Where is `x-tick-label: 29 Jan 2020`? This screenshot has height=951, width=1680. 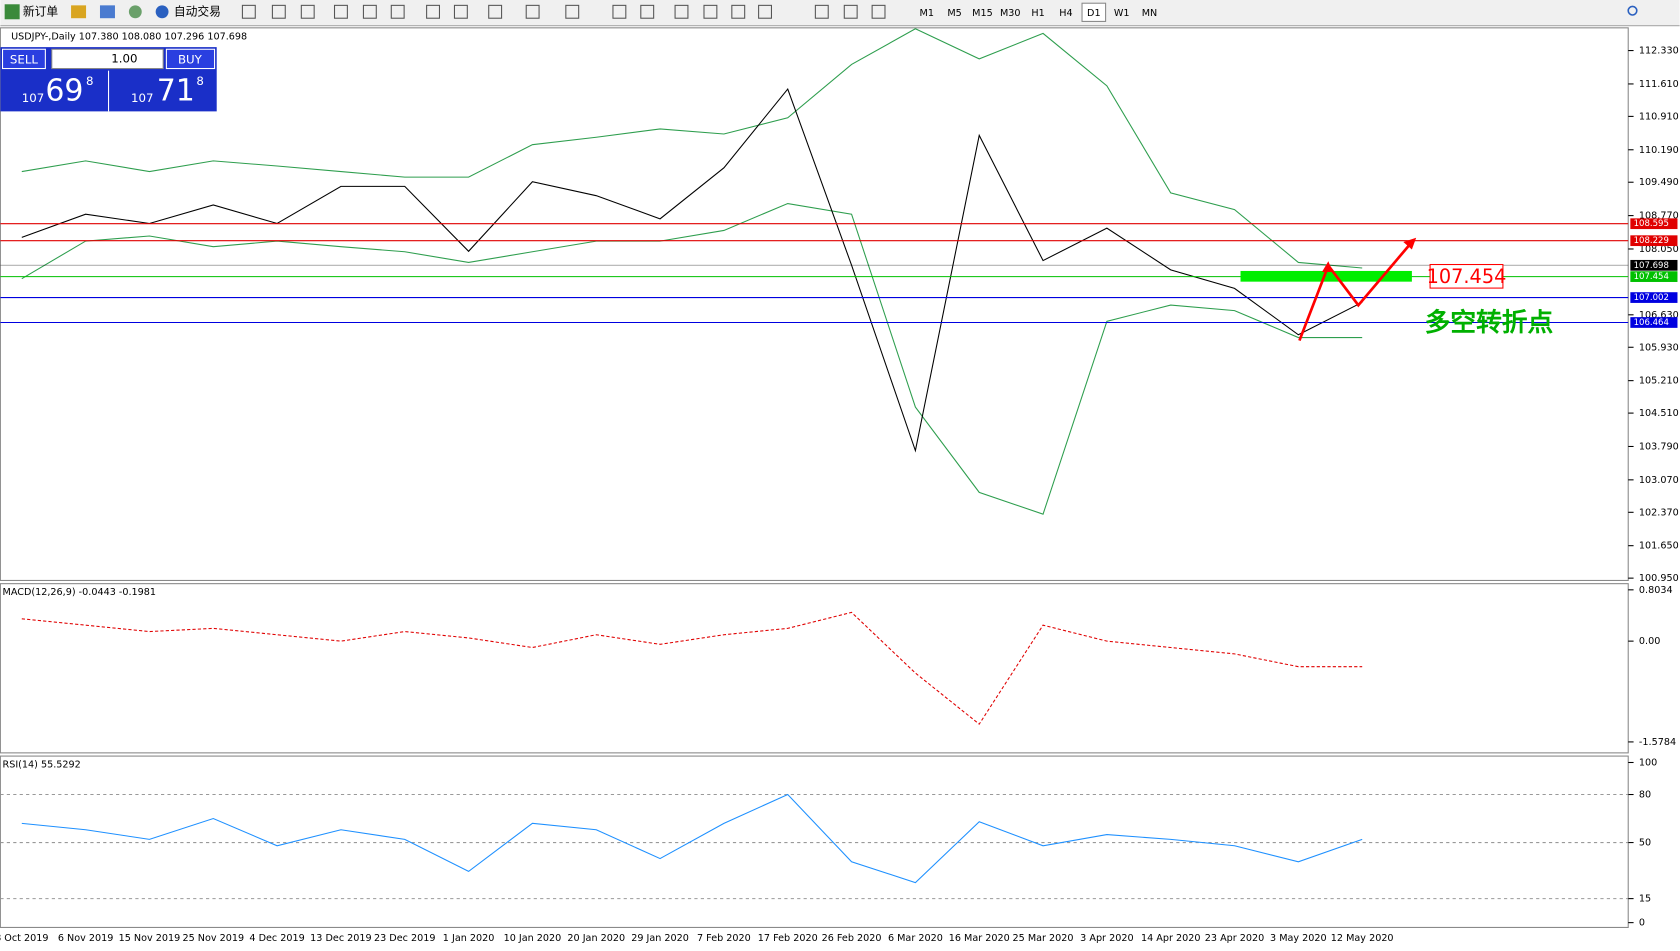
x-tick-label: 29 Jan 2020 is located at coordinates (660, 938).